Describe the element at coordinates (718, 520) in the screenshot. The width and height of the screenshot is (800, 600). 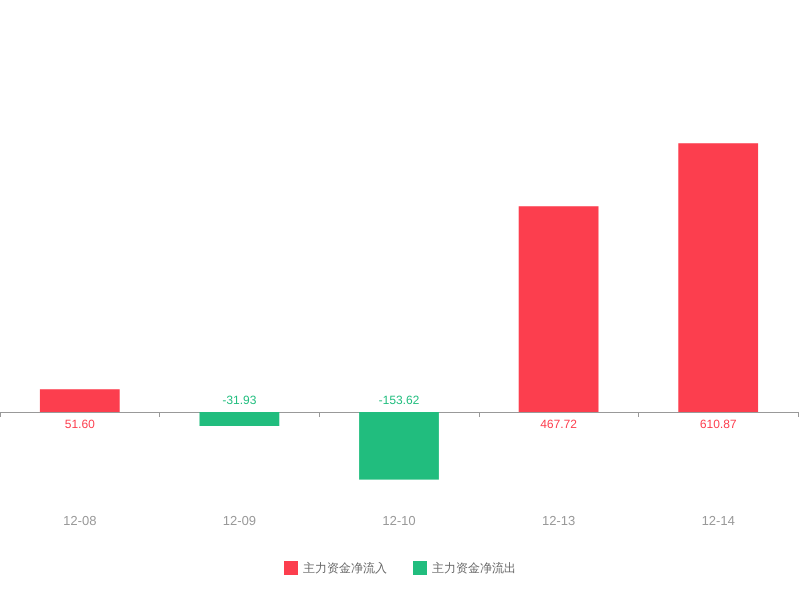
I see `x-tick-label: 12-14` at that location.